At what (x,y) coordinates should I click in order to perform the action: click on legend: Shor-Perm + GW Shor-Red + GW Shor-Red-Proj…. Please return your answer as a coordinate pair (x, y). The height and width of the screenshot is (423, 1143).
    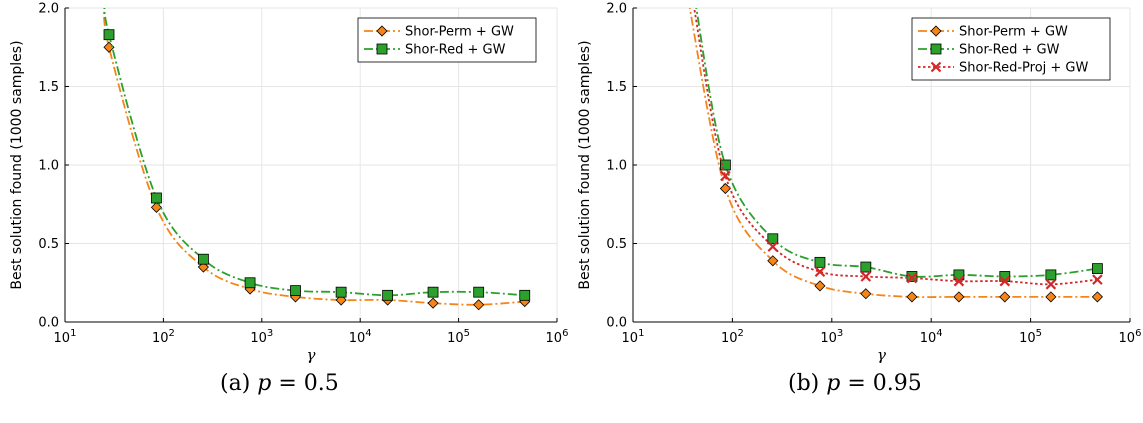
    Looking at the image, I should click on (1011, 49).